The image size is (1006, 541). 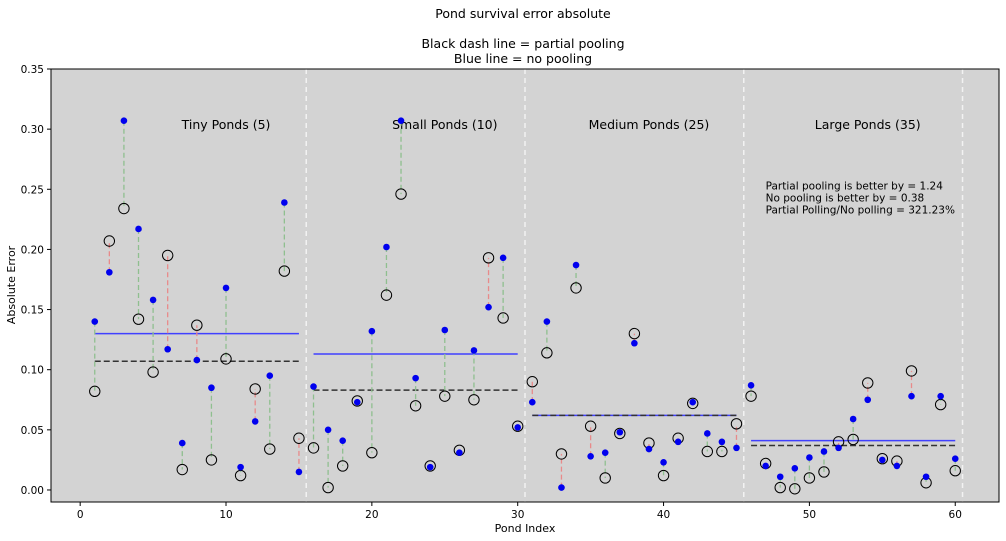 What do you see at coordinates (868, 124) in the screenshot?
I see `group-label: Large Ponds (35)` at bounding box center [868, 124].